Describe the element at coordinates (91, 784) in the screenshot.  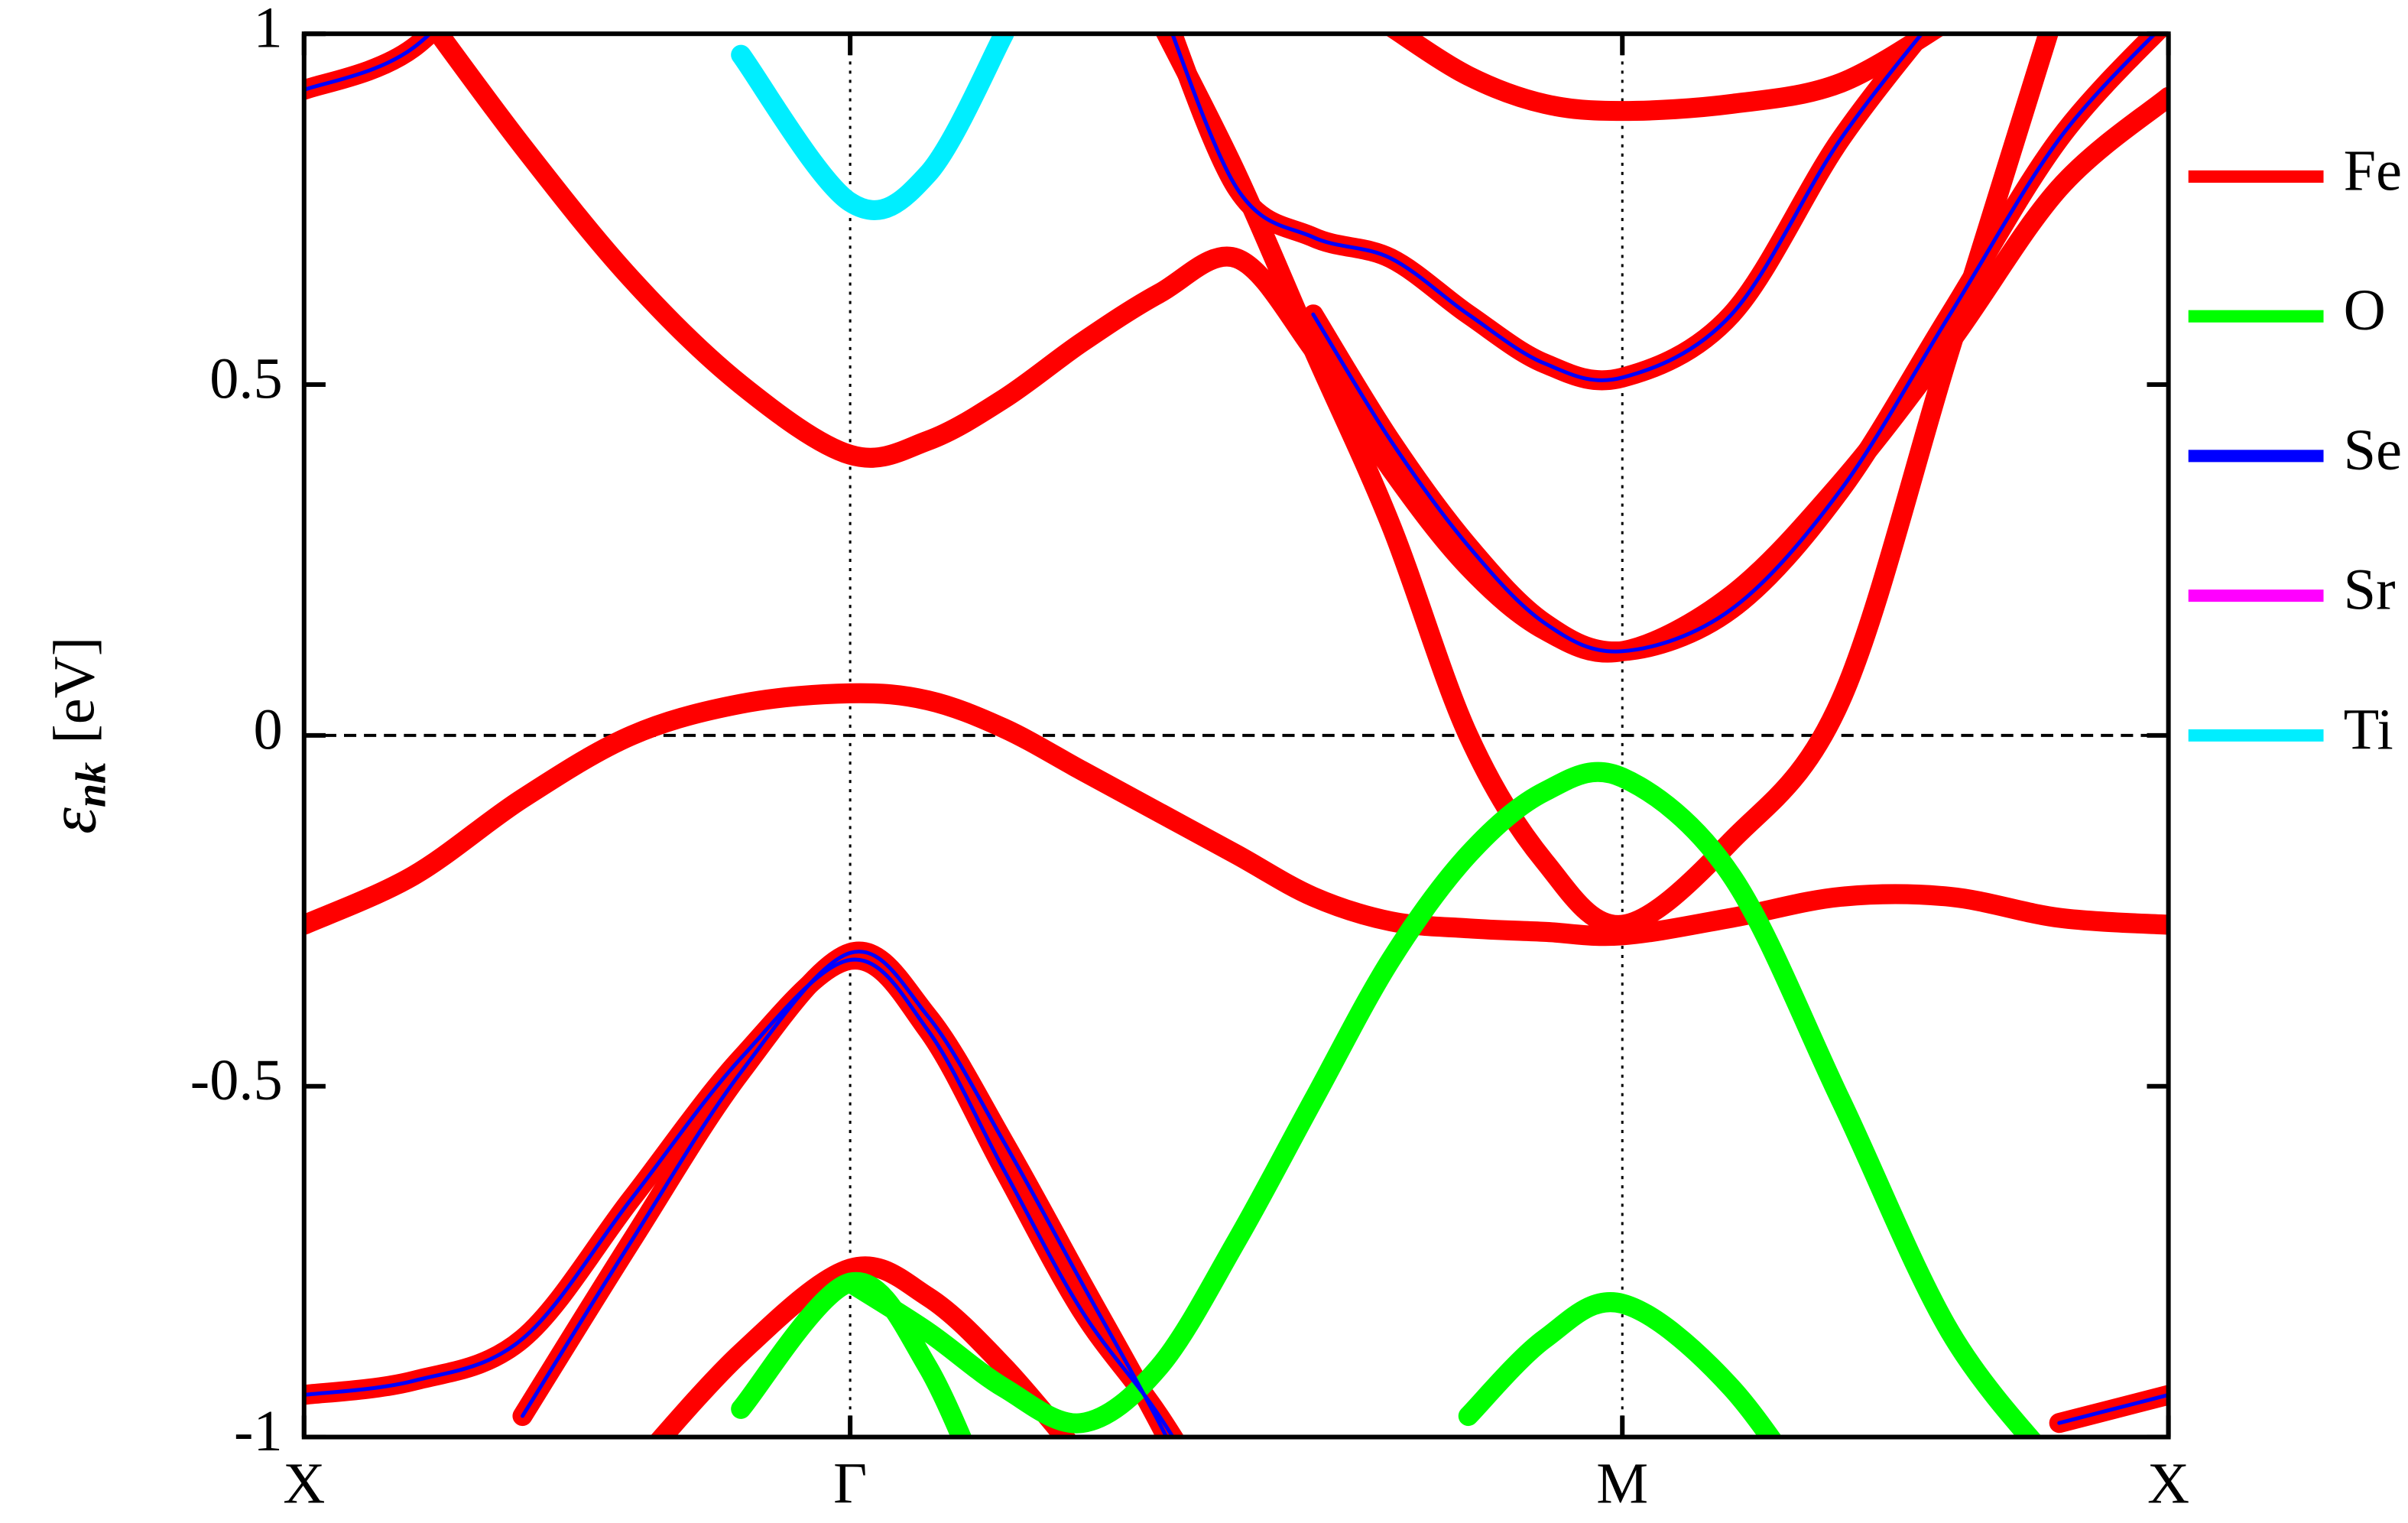
I see `y-label-subscript: nk` at that location.